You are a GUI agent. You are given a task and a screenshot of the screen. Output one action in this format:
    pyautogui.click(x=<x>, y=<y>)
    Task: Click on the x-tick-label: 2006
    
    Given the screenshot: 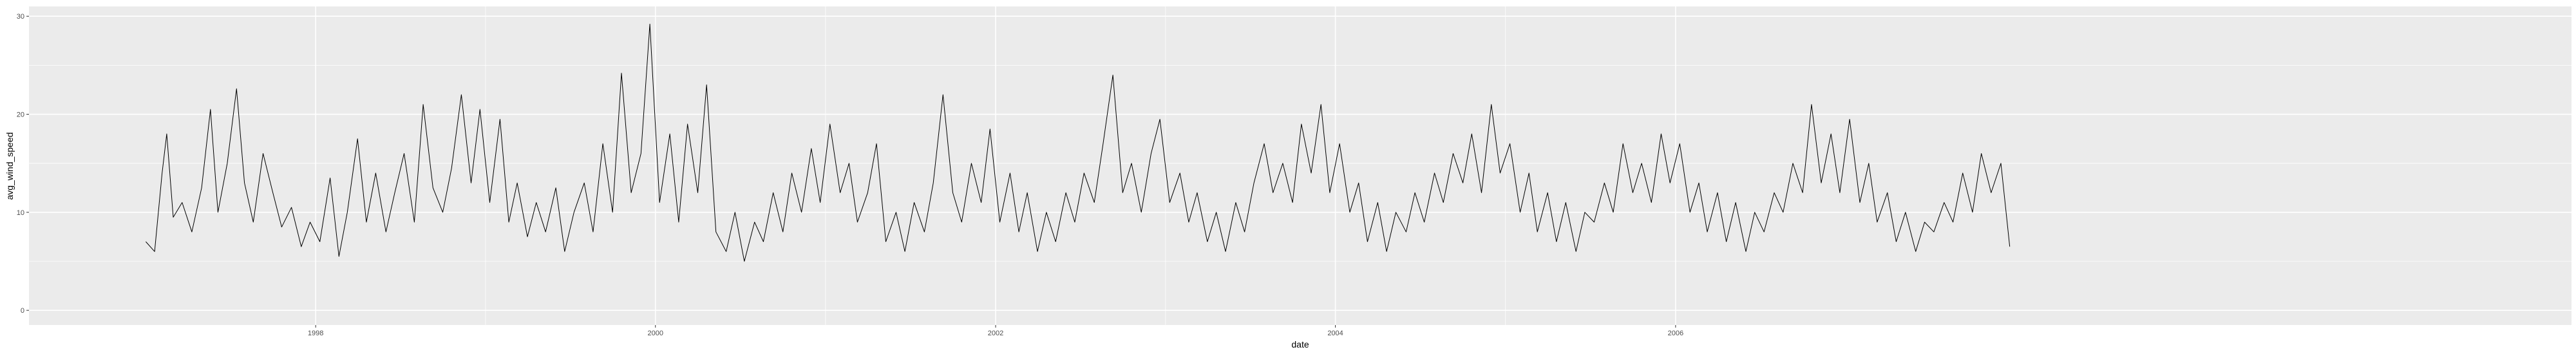 What is the action you would take?
    pyautogui.click(x=1675, y=333)
    